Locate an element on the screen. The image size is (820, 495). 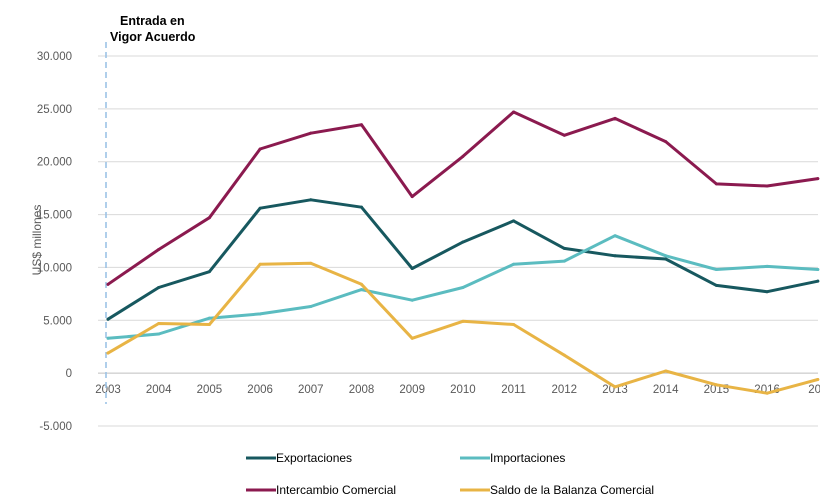
x-tick-label: 2012 is located at coordinates (565, 390).